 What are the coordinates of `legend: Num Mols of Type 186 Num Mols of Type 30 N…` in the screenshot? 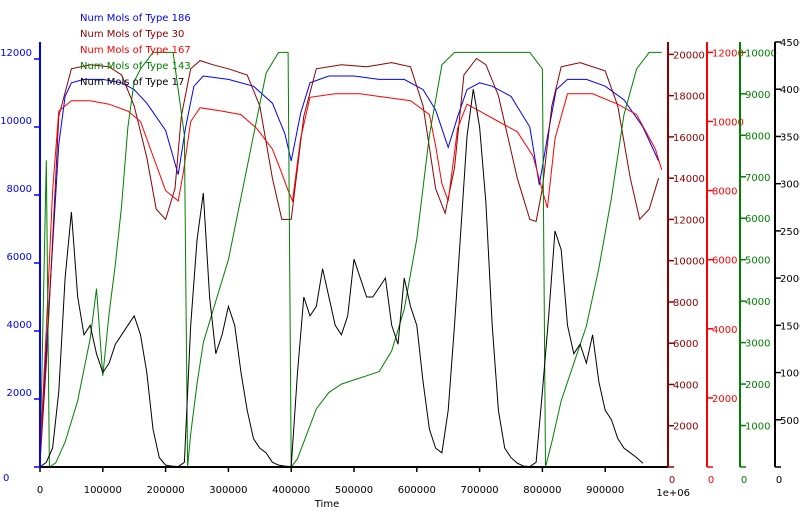 It's located at (135, 50).